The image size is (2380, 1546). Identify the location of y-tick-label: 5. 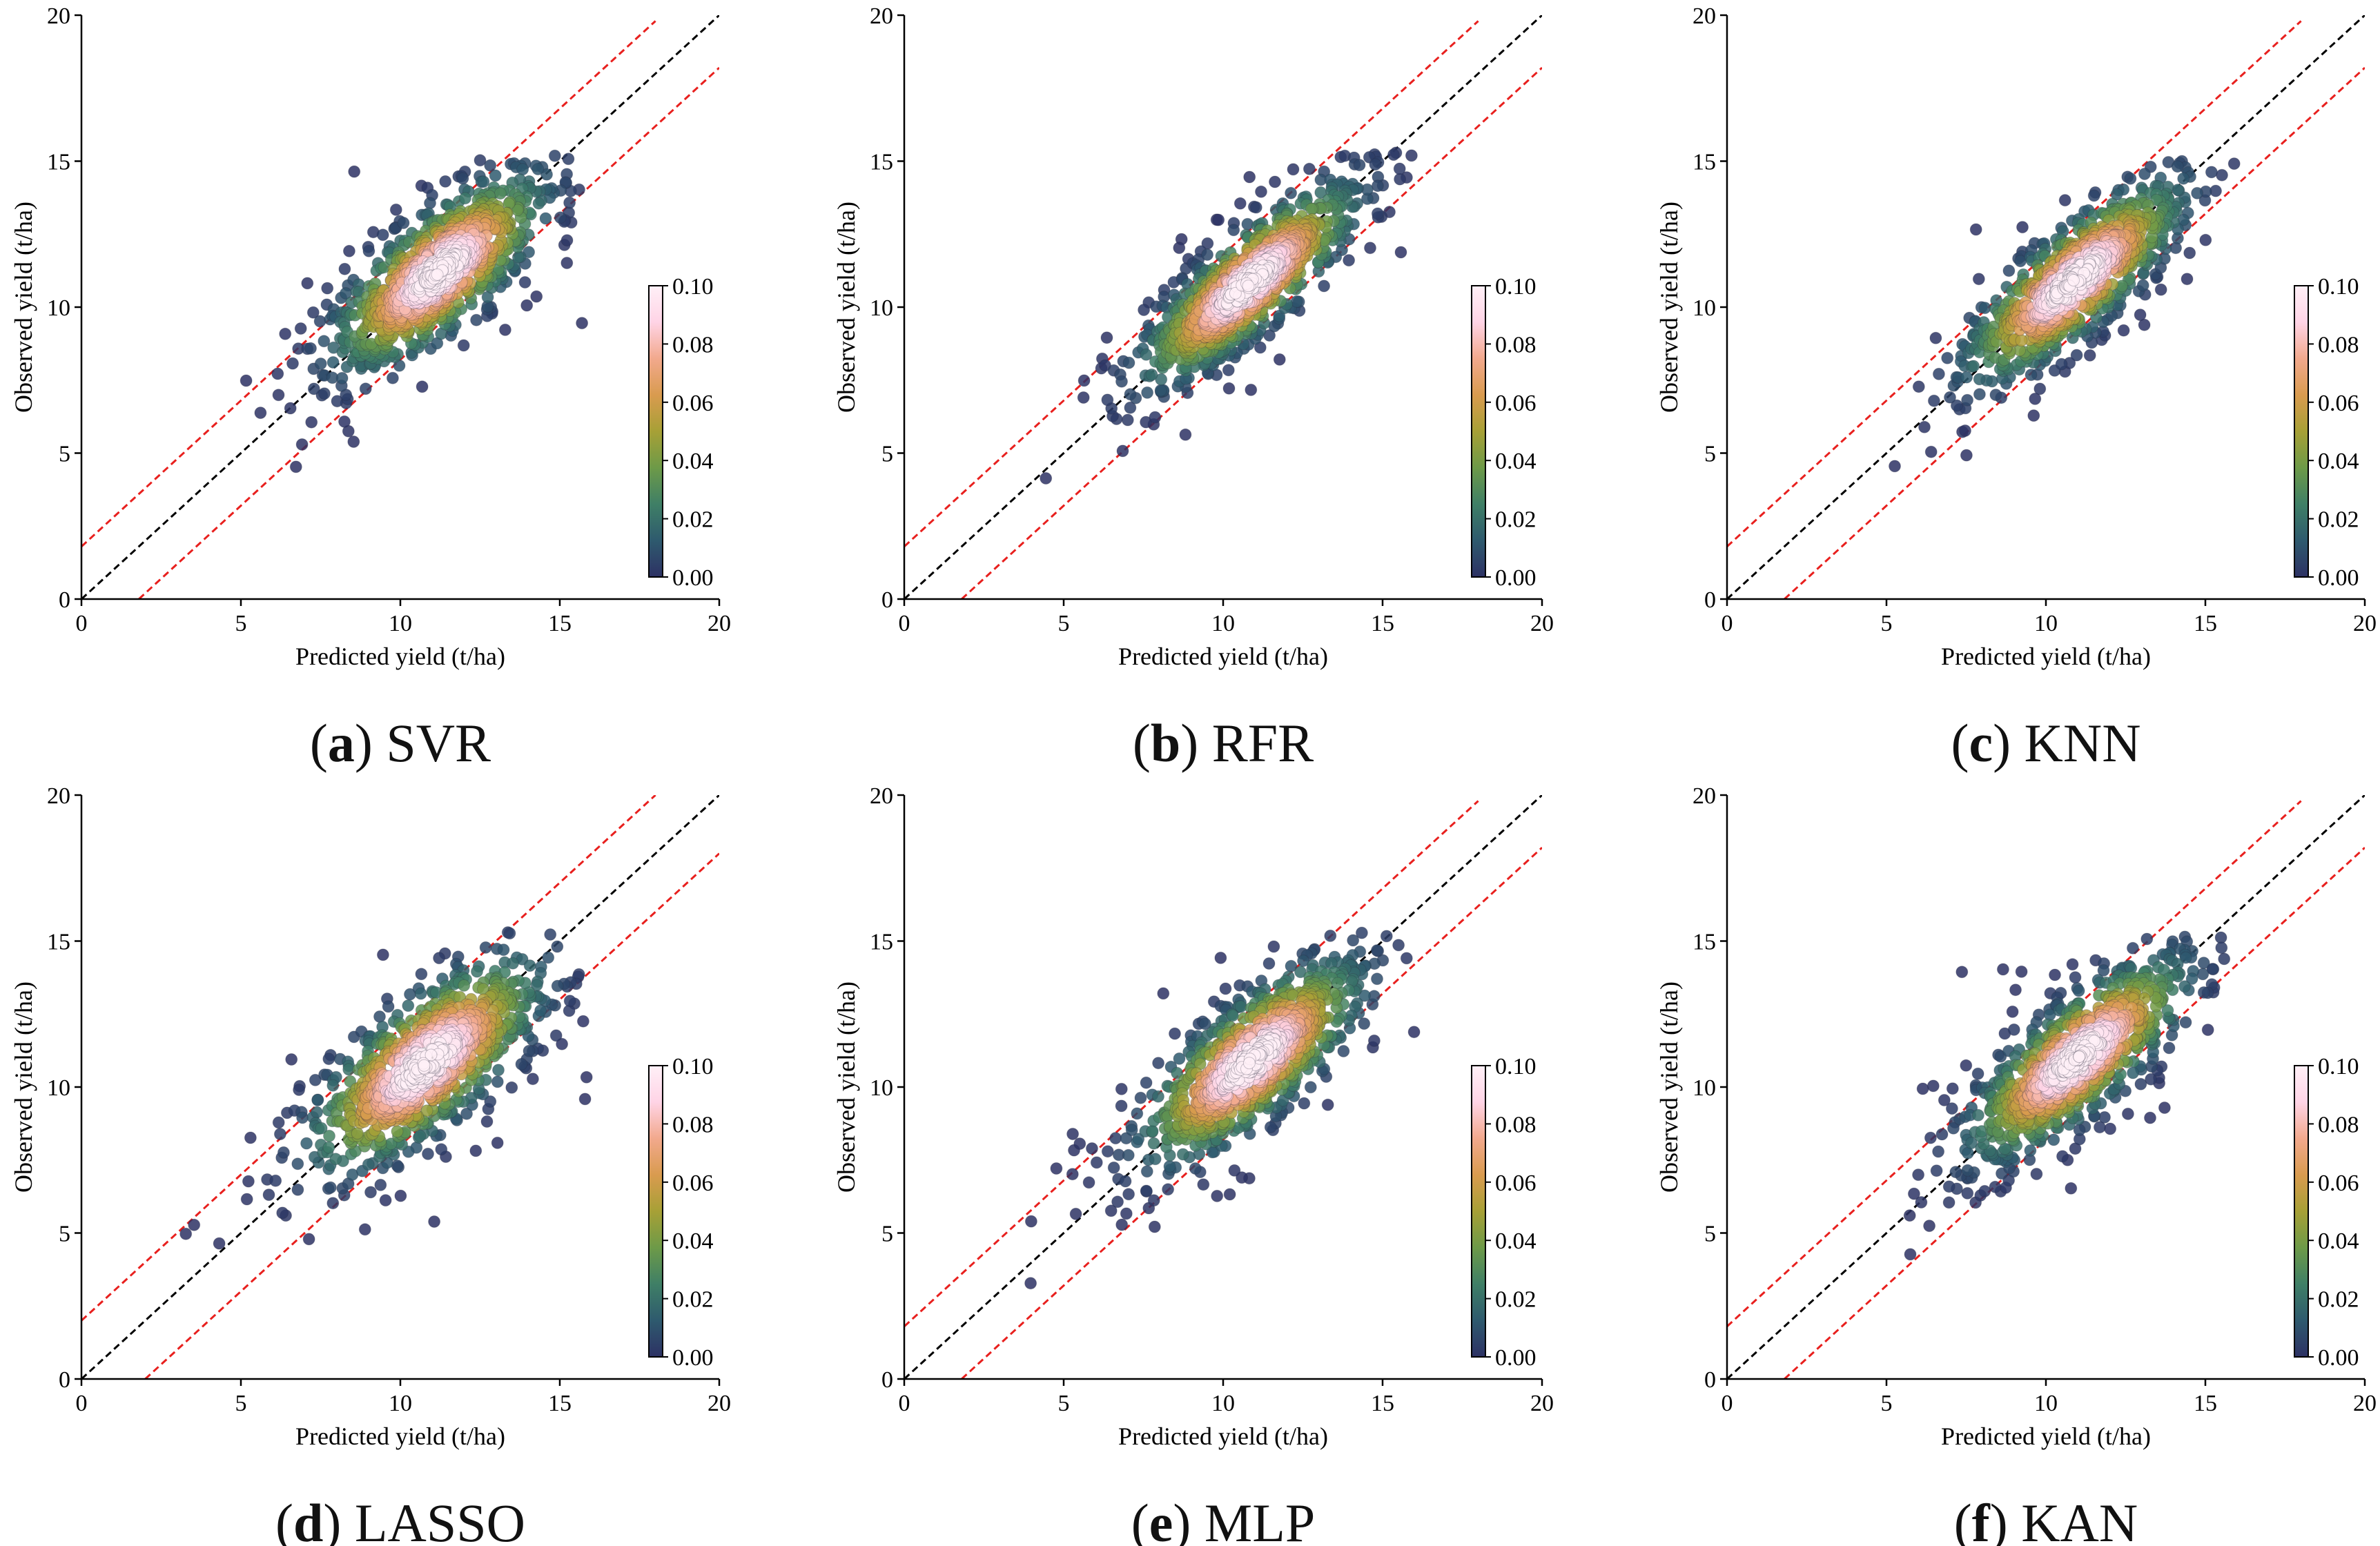
(64, 454).